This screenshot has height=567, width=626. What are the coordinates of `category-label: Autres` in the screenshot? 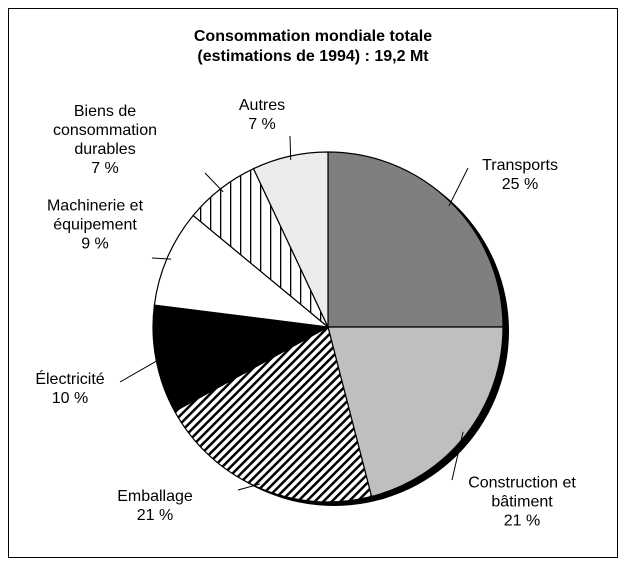 It's located at (262, 105).